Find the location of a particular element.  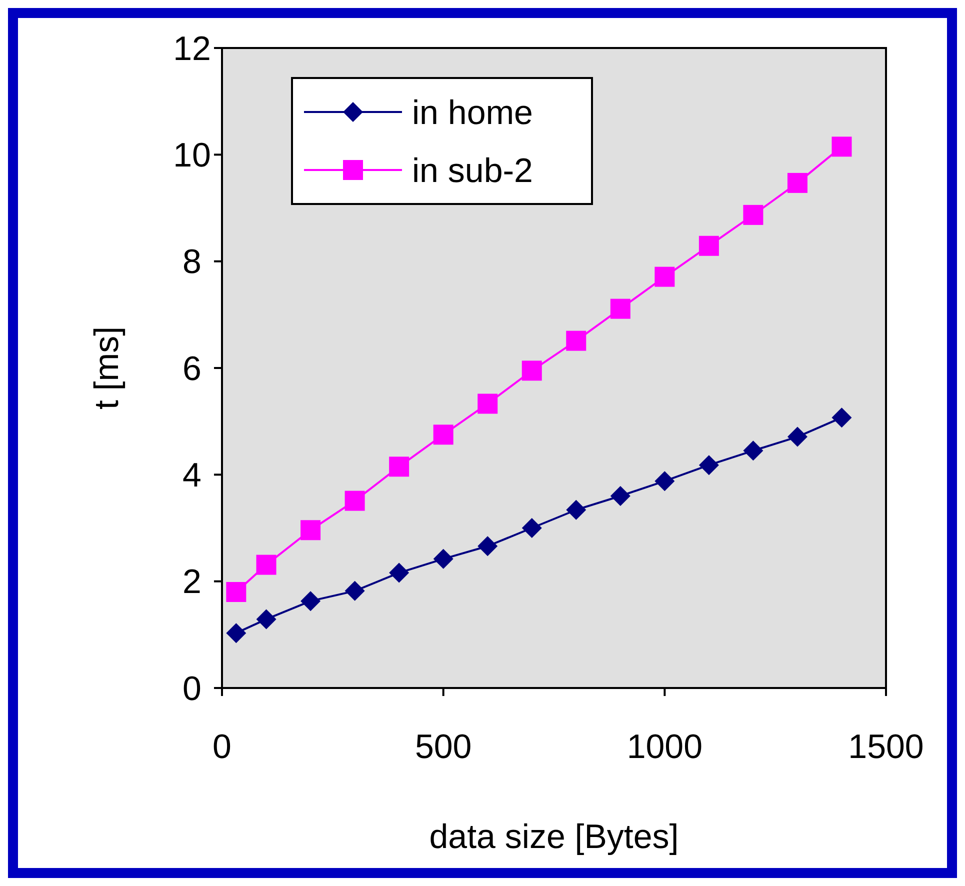

legend-label: in home is located at coordinates (472, 113).